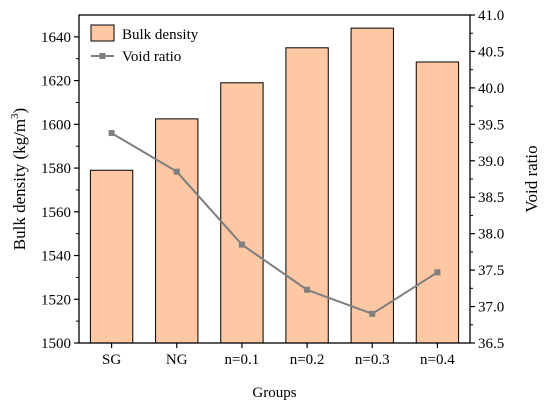  What do you see at coordinates (531, 178) in the screenshot?
I see `right-axis-title: Void ratio` at bounding box center [531, 178].